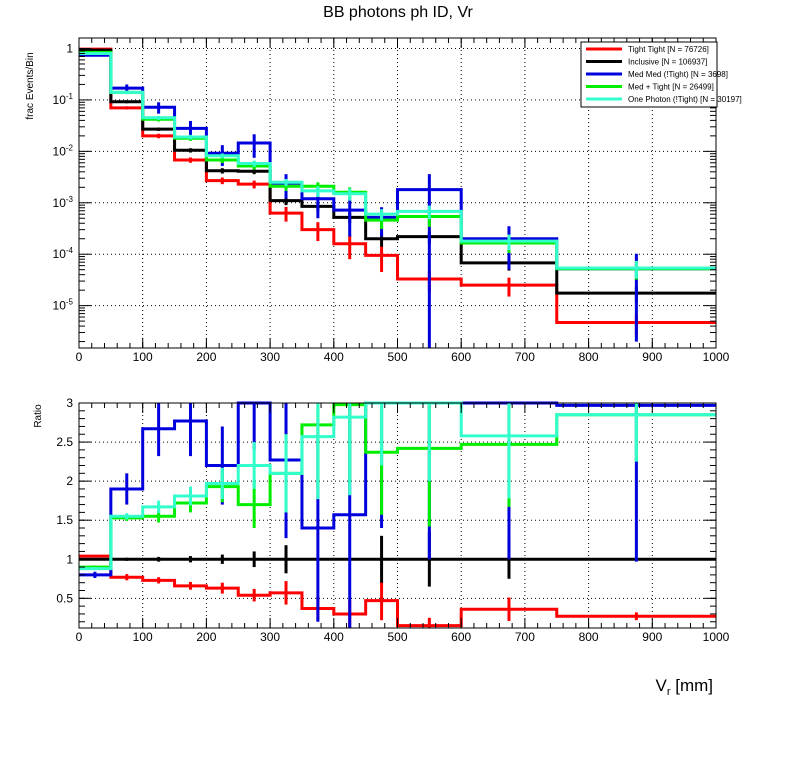  I want to click on y-tick-label: 1.5, so click(64, 520).